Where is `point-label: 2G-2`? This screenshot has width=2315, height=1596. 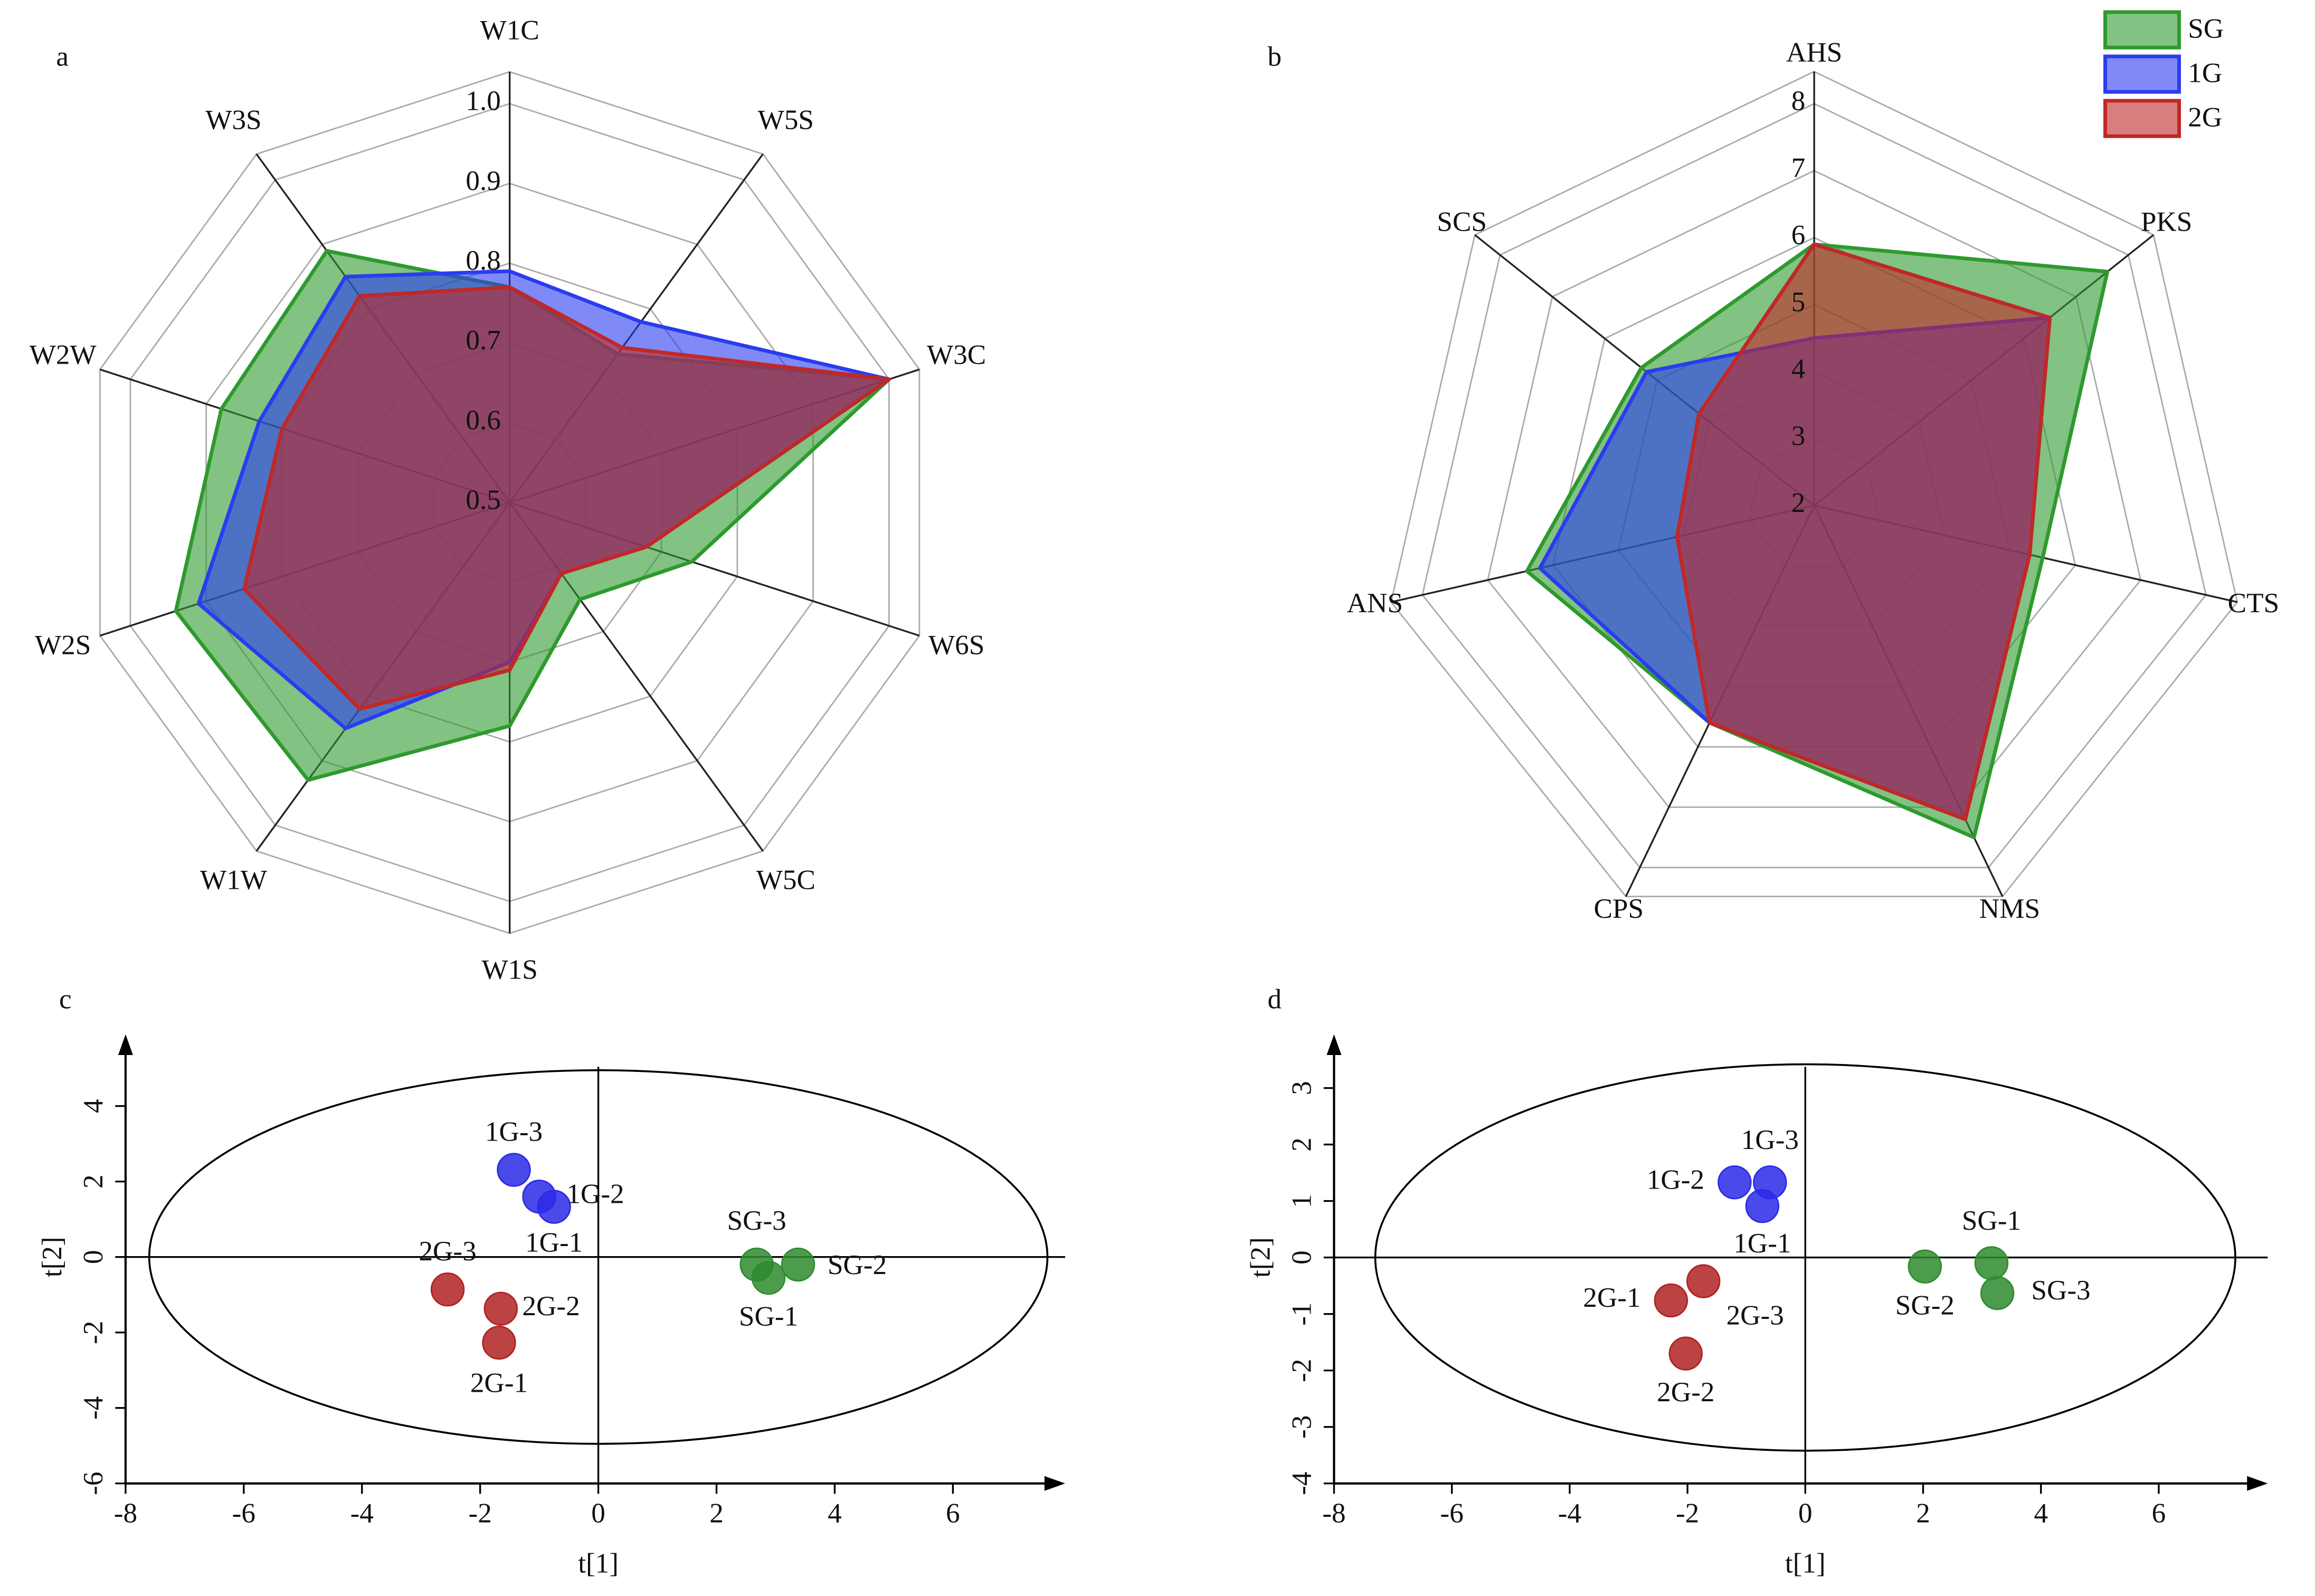 point-label: 2G-2 is located at coordinates (1685, 1392).